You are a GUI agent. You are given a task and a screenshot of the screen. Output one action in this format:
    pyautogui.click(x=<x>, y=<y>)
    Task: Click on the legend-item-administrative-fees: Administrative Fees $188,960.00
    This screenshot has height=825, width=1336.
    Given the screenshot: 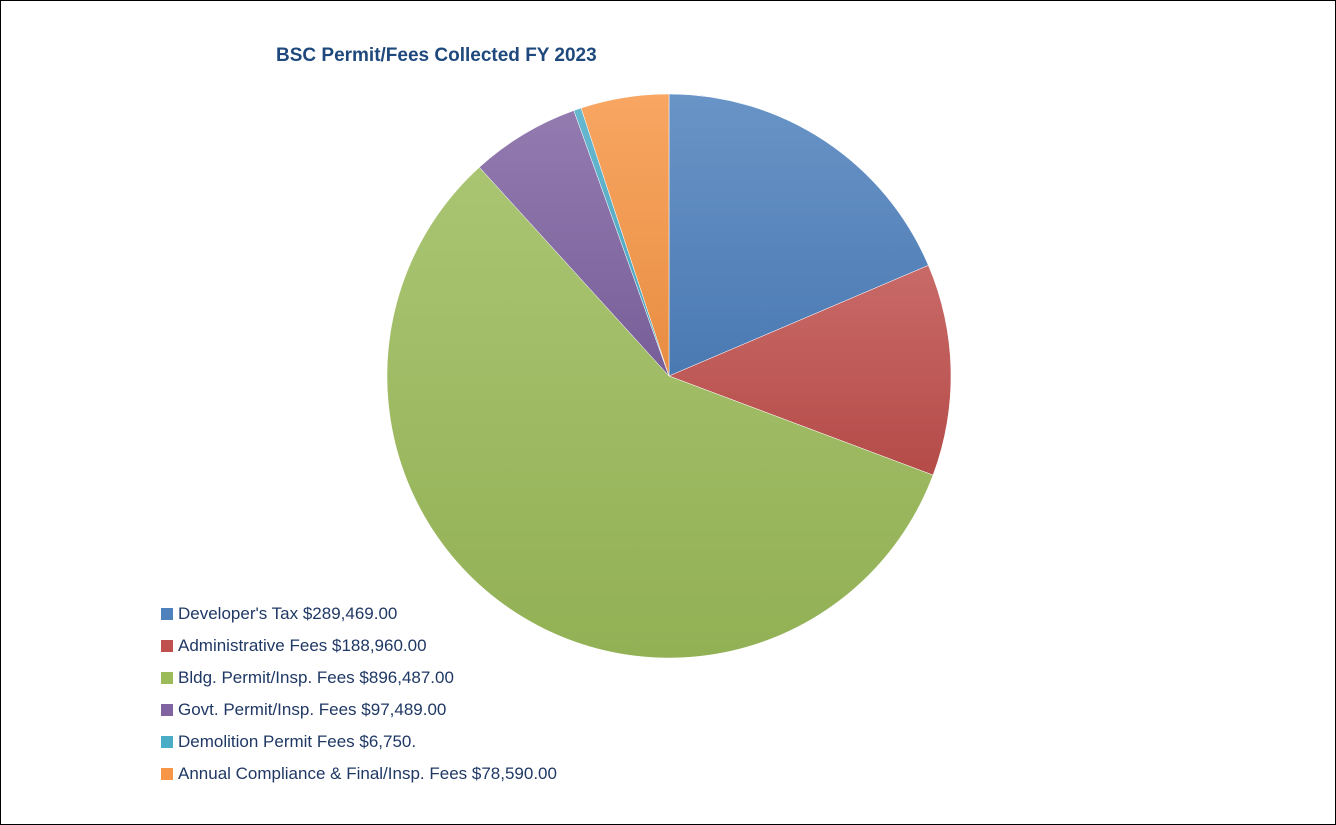 What is the action you would take?
    pyautogui.click(x=359, y=646)
    